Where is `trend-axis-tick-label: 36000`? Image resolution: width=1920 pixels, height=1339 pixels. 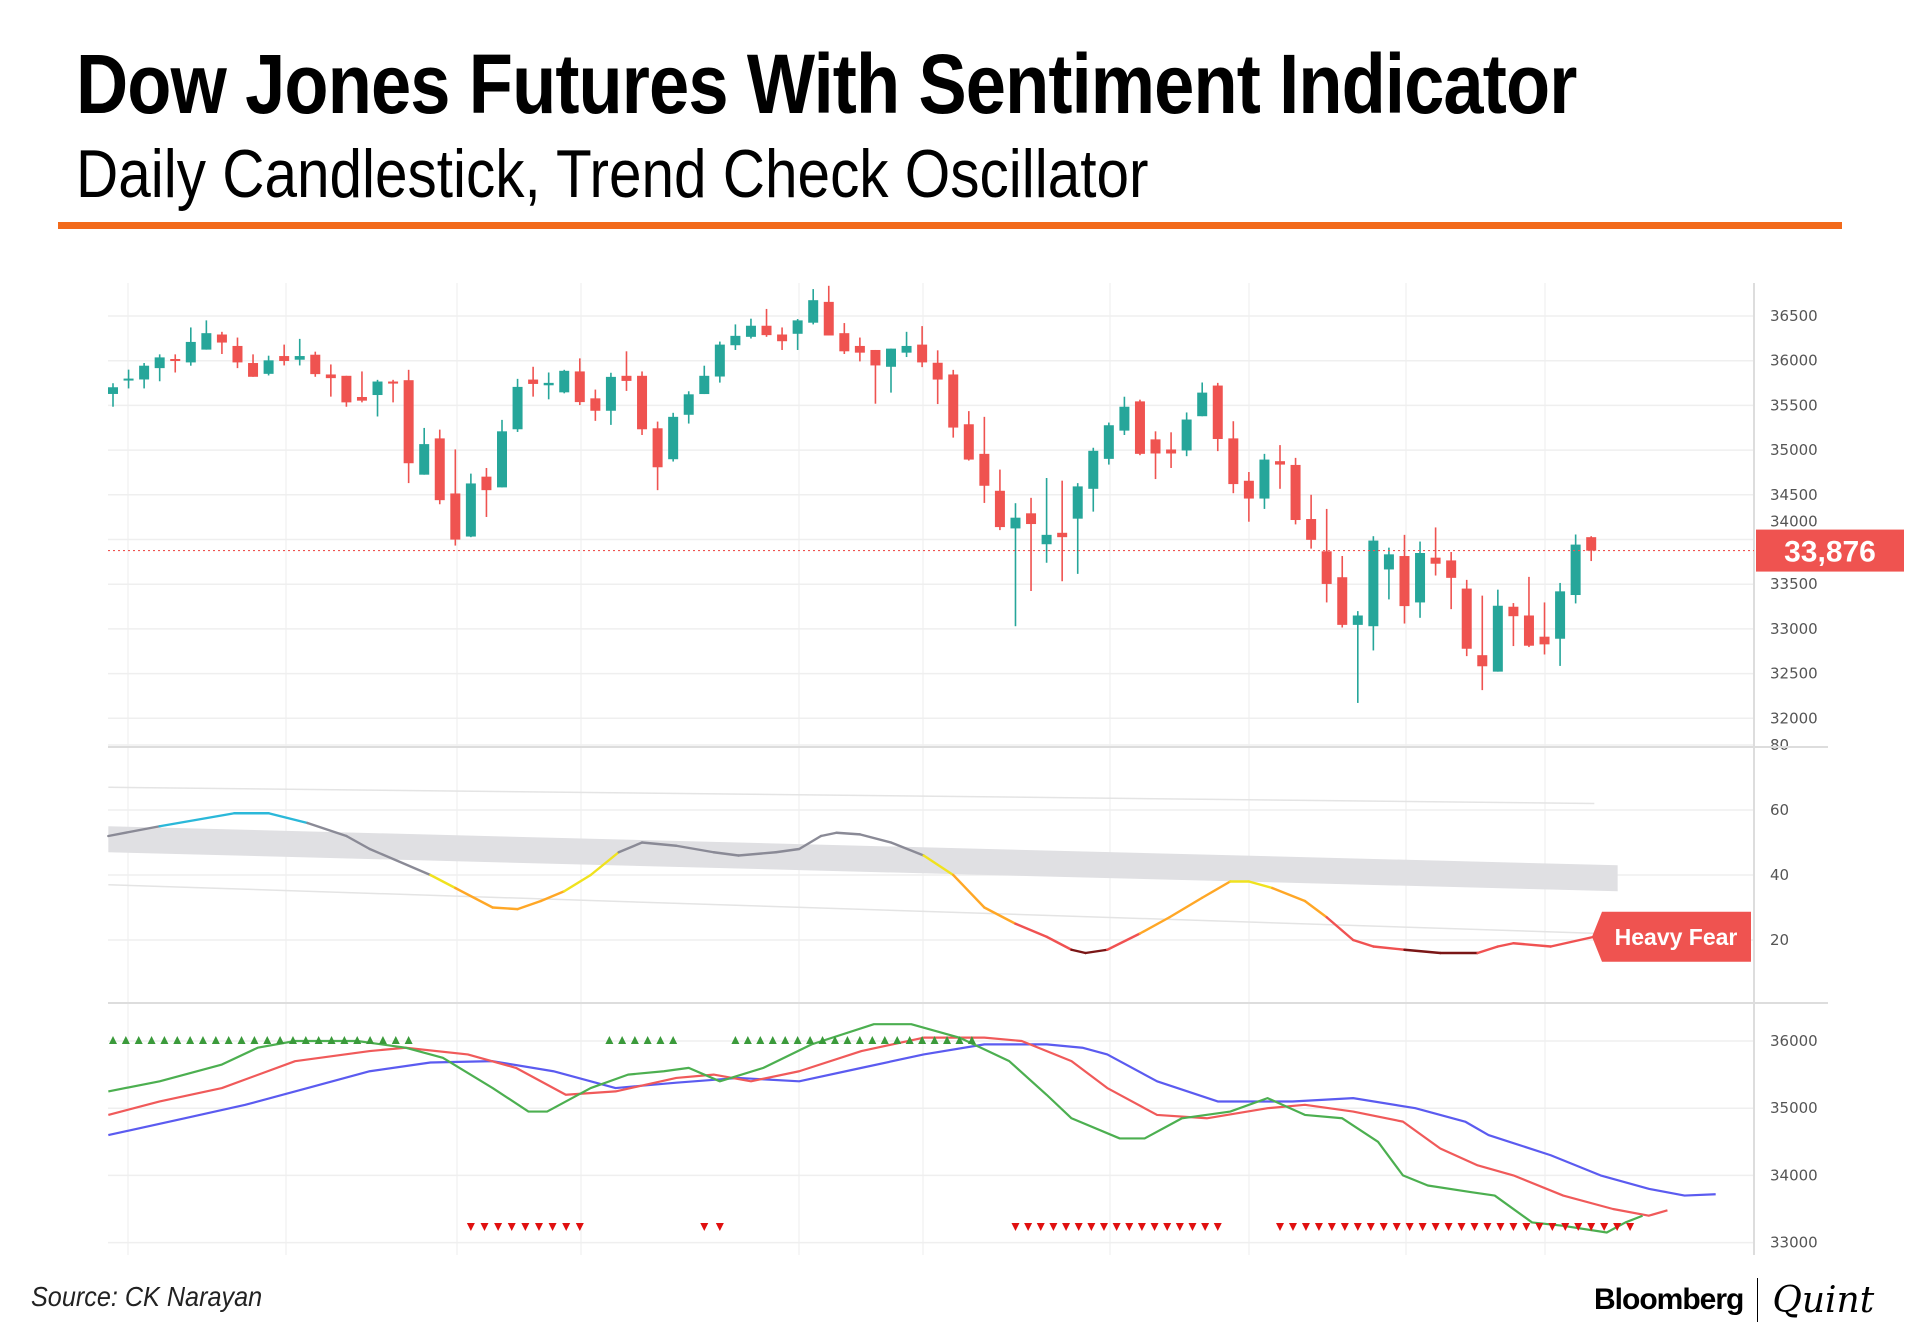 trend-axis-tick-label: 36000 is located at coordinates (1794, 1041).